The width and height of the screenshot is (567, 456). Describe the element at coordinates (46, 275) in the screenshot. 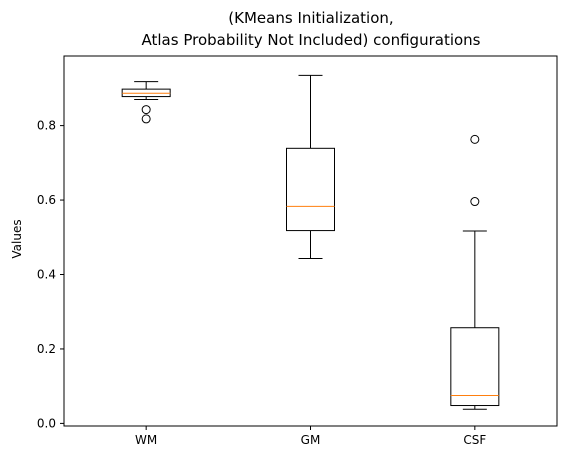

I see `y-tick-label: 0.4` at that location.